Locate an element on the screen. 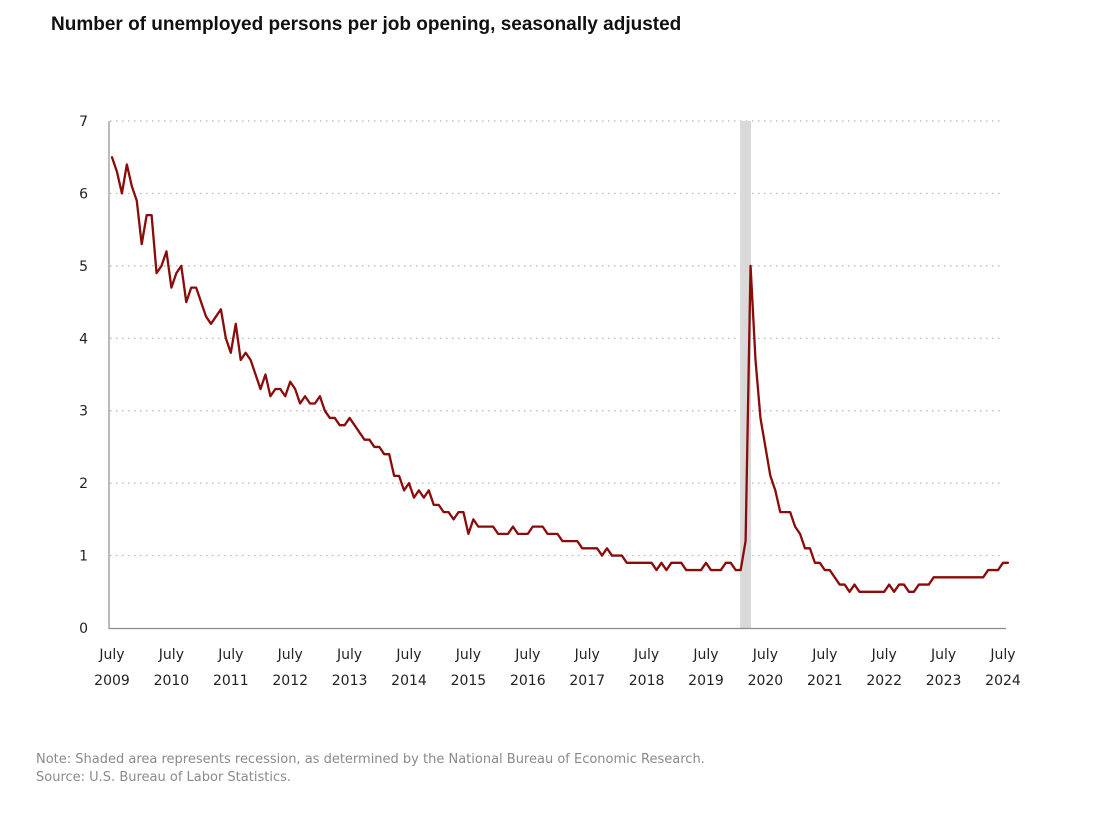  x-tick-year-label: 2016 is located at coordinates (528, 681).